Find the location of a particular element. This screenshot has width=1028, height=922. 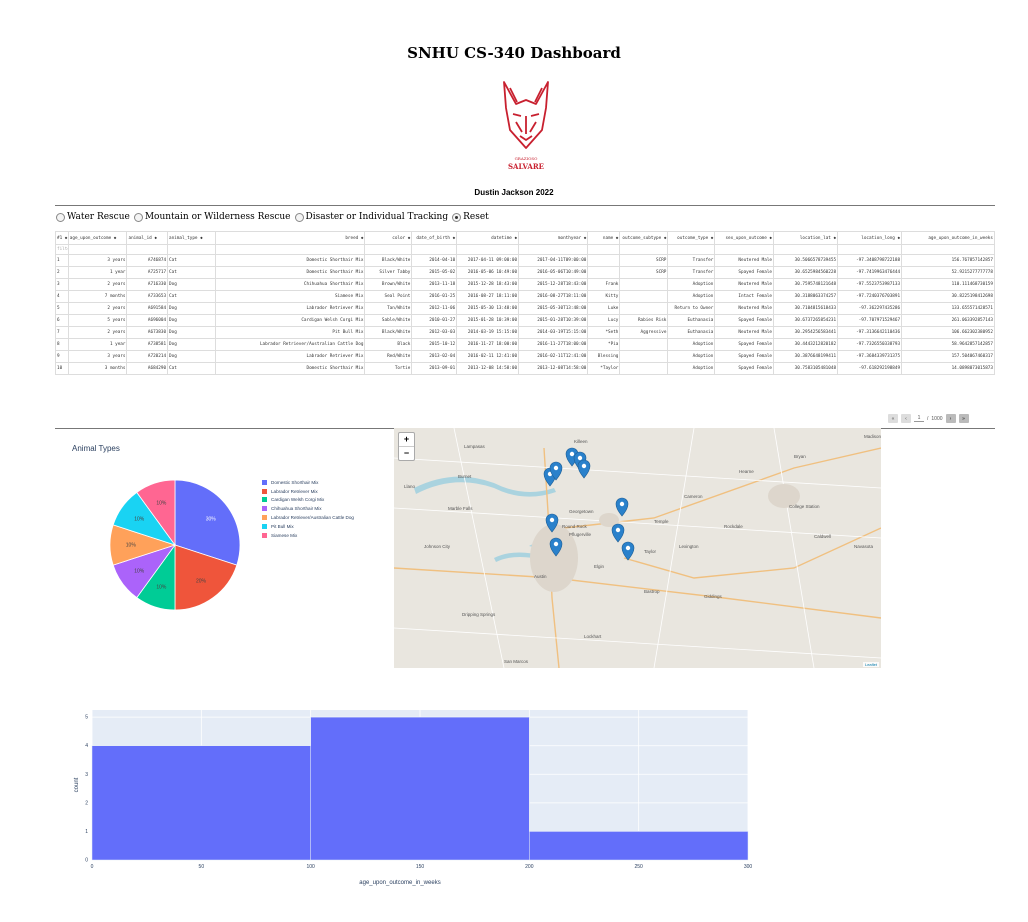

page-number-input: 1 is located at coordinates (919, 418).